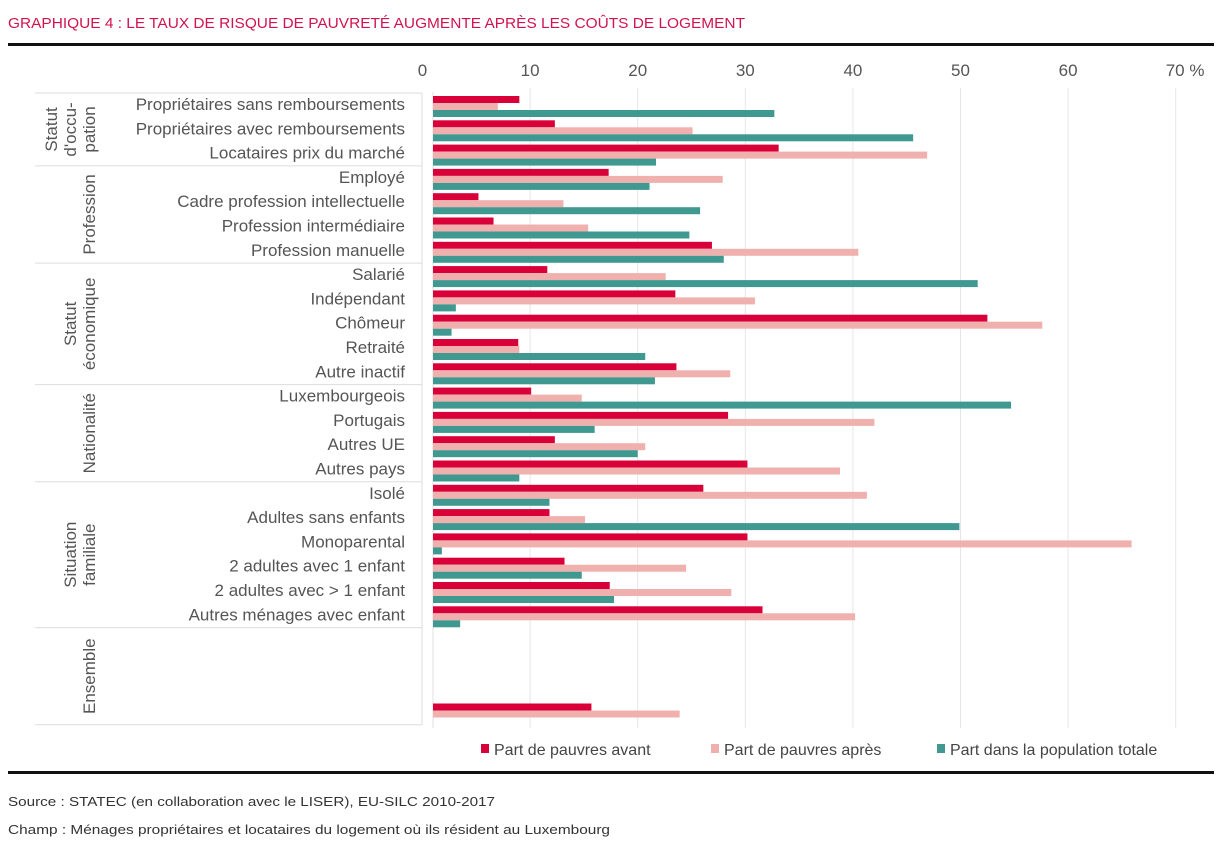 The height and width of the screenshot is (851, 1224). Describe the element at coordinates (611, 44) in the screenshot. I see `top-rule` at that location.